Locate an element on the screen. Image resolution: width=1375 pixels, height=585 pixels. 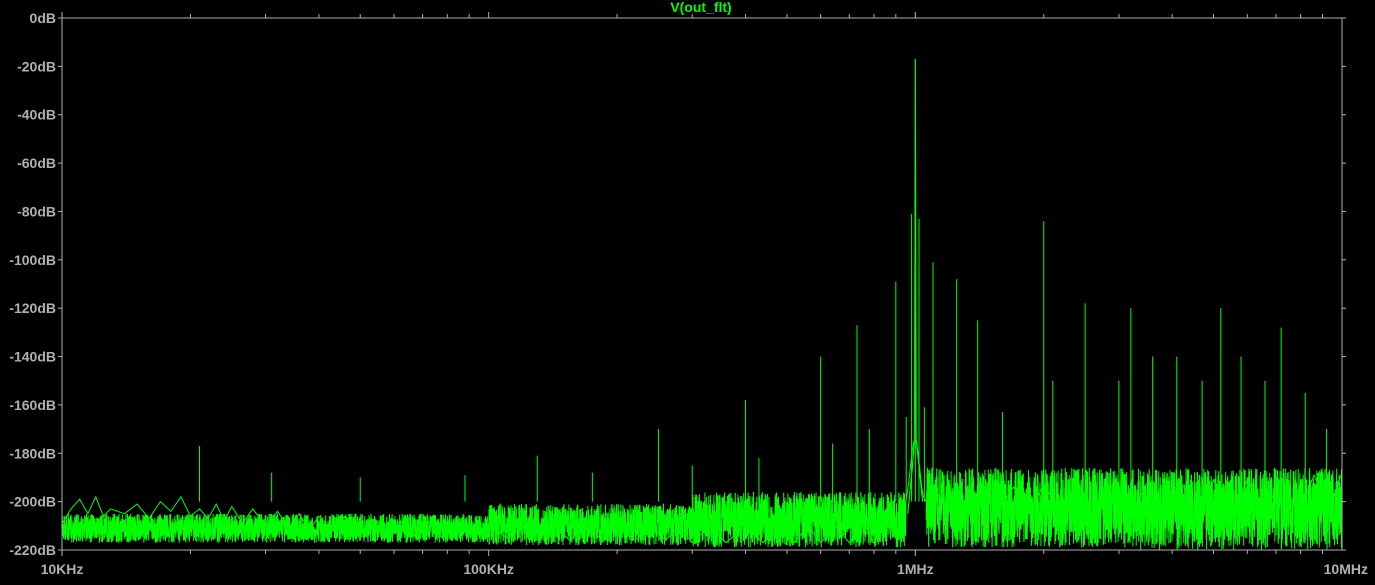
y-tick-label: 0dB is located at coordinates (43, 18).